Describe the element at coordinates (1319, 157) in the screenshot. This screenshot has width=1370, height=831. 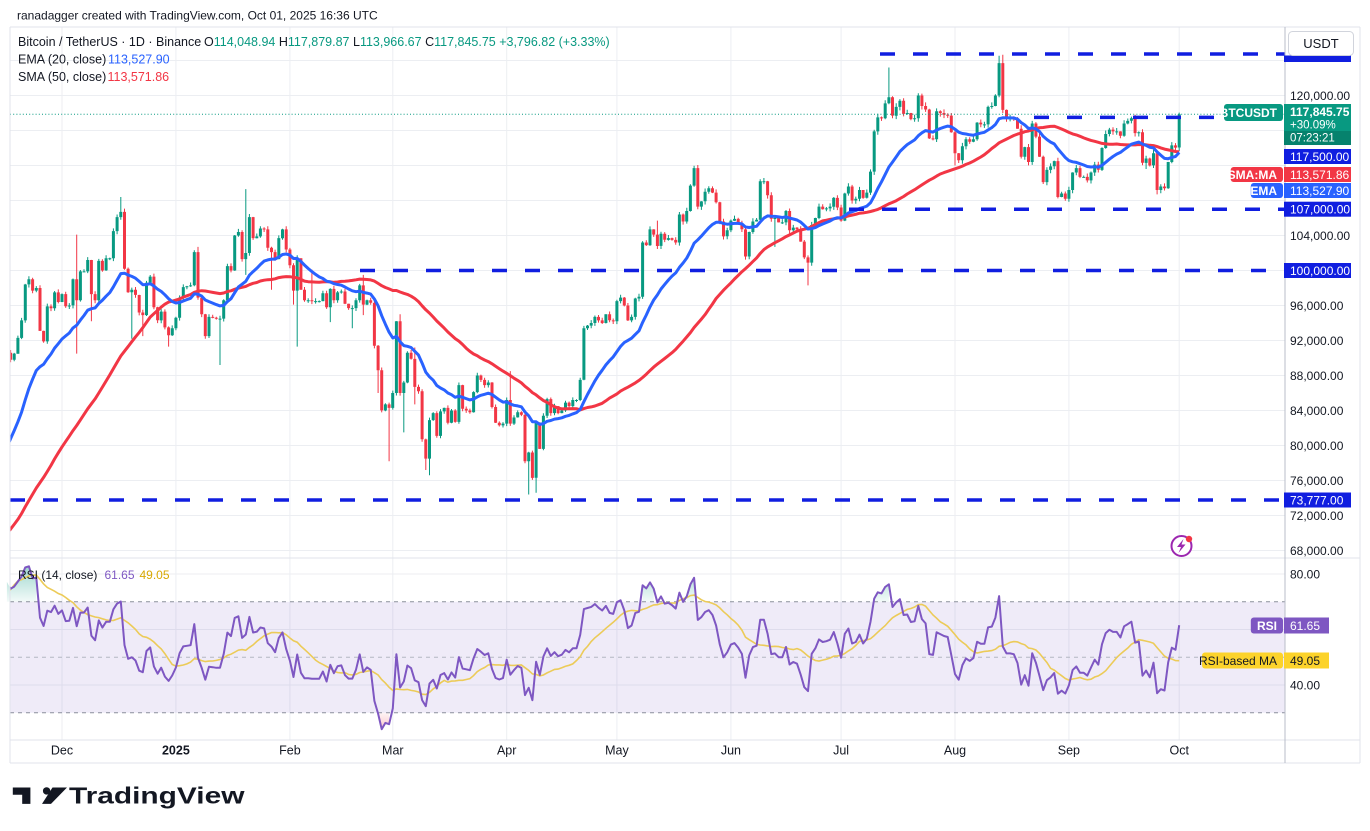
I see `svg-text: 117,500.00` at that location.